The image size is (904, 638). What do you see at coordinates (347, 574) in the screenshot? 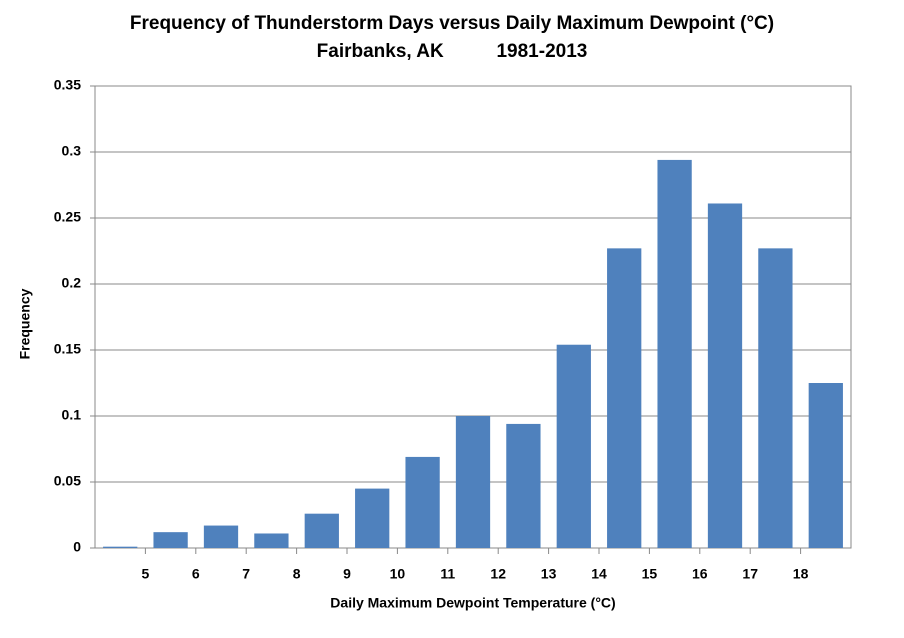
I see `x-tick-label: 9` at bounding box center [347, 574].